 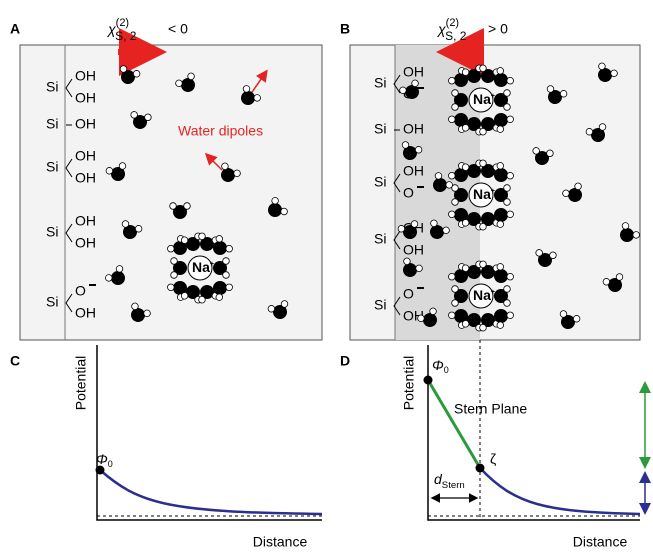 What do you see at coordinates (493, 459) in the screenshot?
I see `zeta-label: ζ` at bounding box center [493, 459].